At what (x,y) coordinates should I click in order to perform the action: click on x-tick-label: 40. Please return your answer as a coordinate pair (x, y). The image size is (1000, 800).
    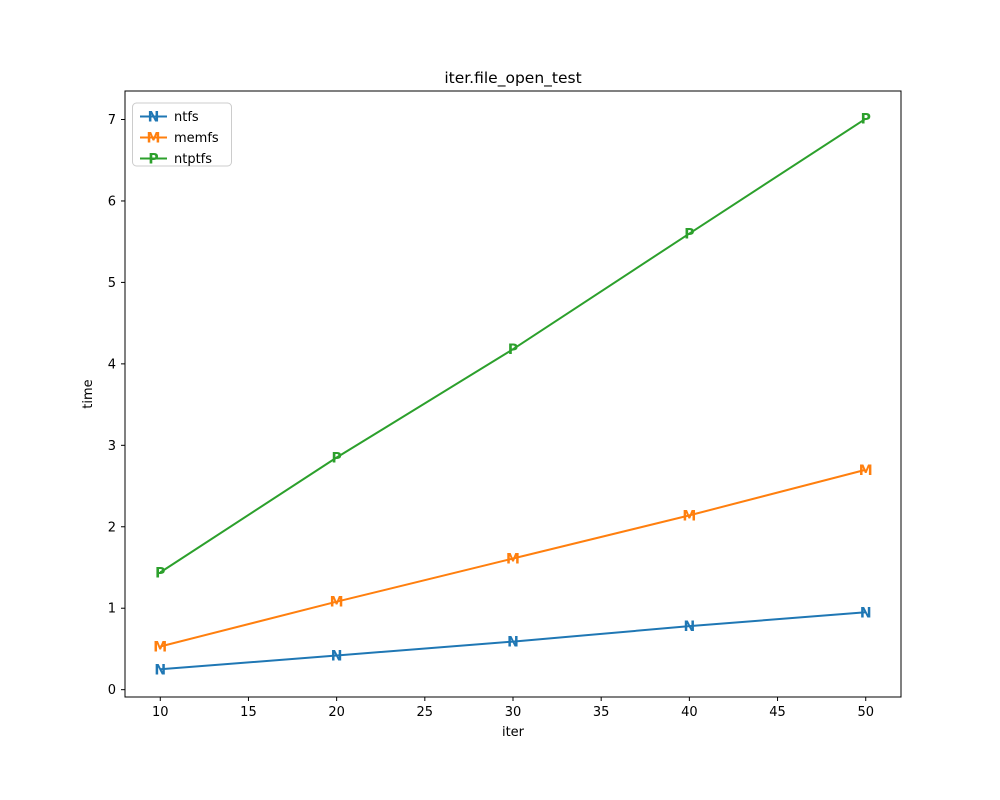
    Looking at the image, I should click on (689, 712).